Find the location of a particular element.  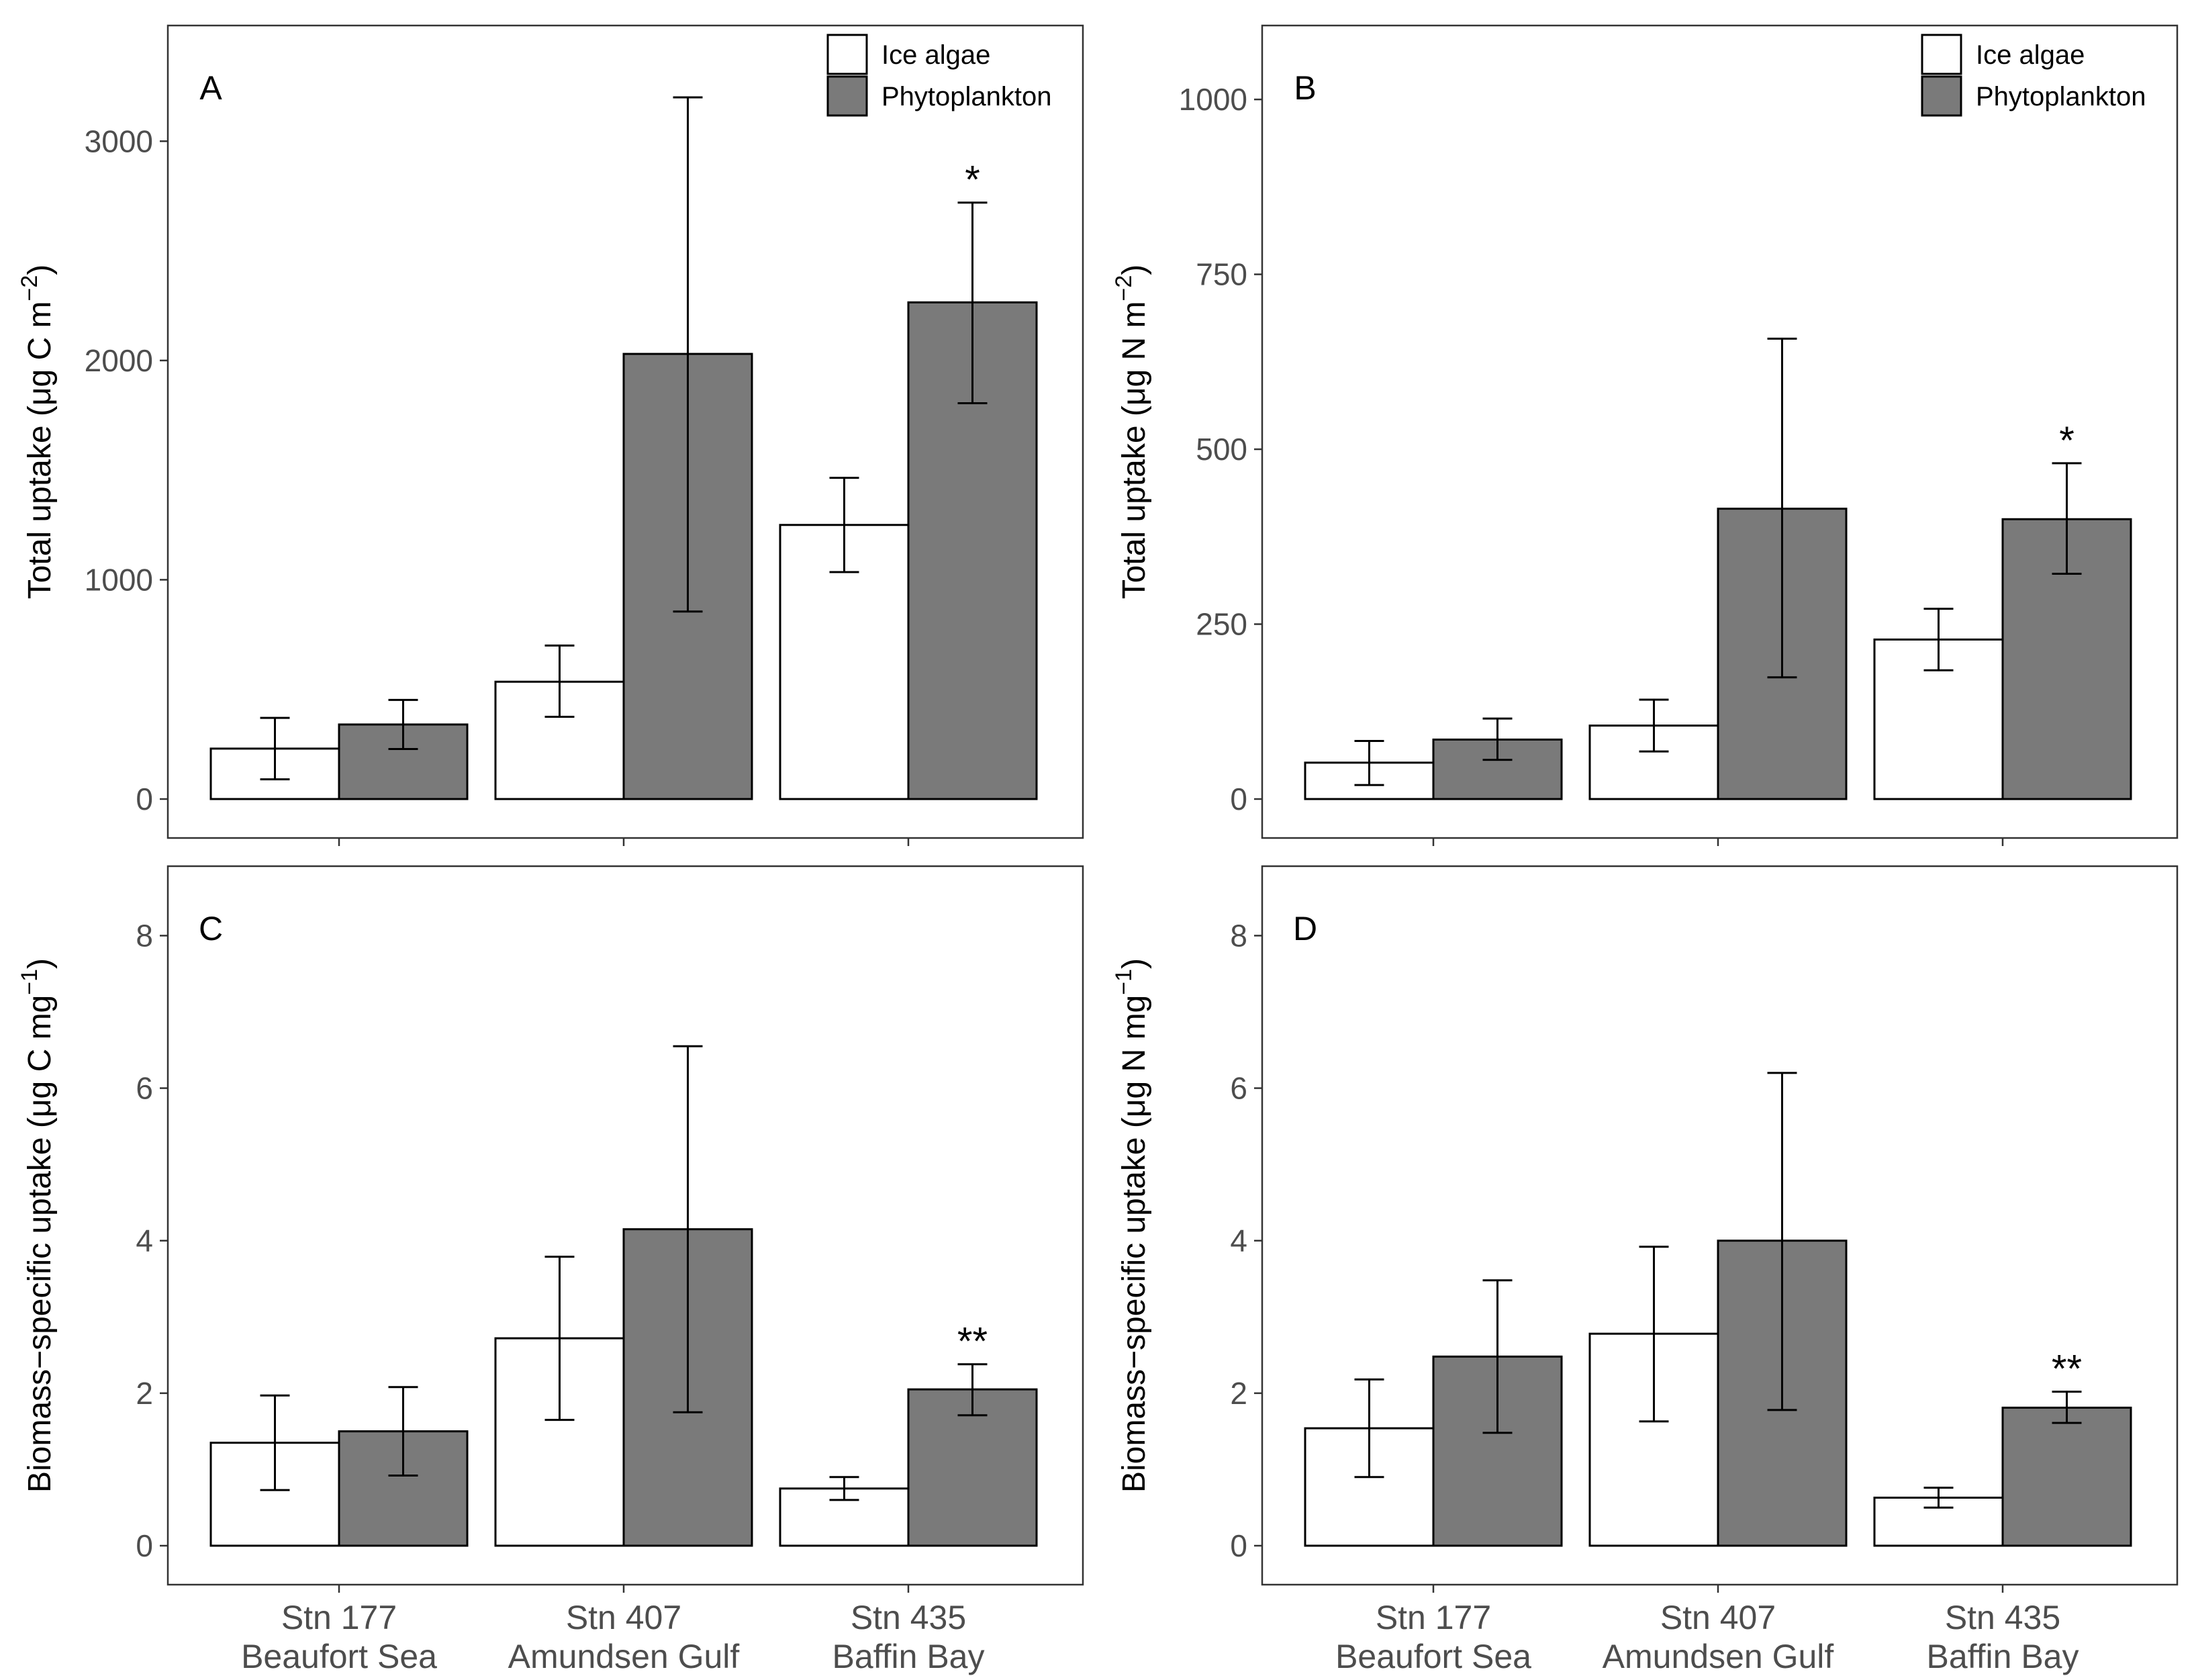

panel-letter: D is located at coordinates (1305, 928).